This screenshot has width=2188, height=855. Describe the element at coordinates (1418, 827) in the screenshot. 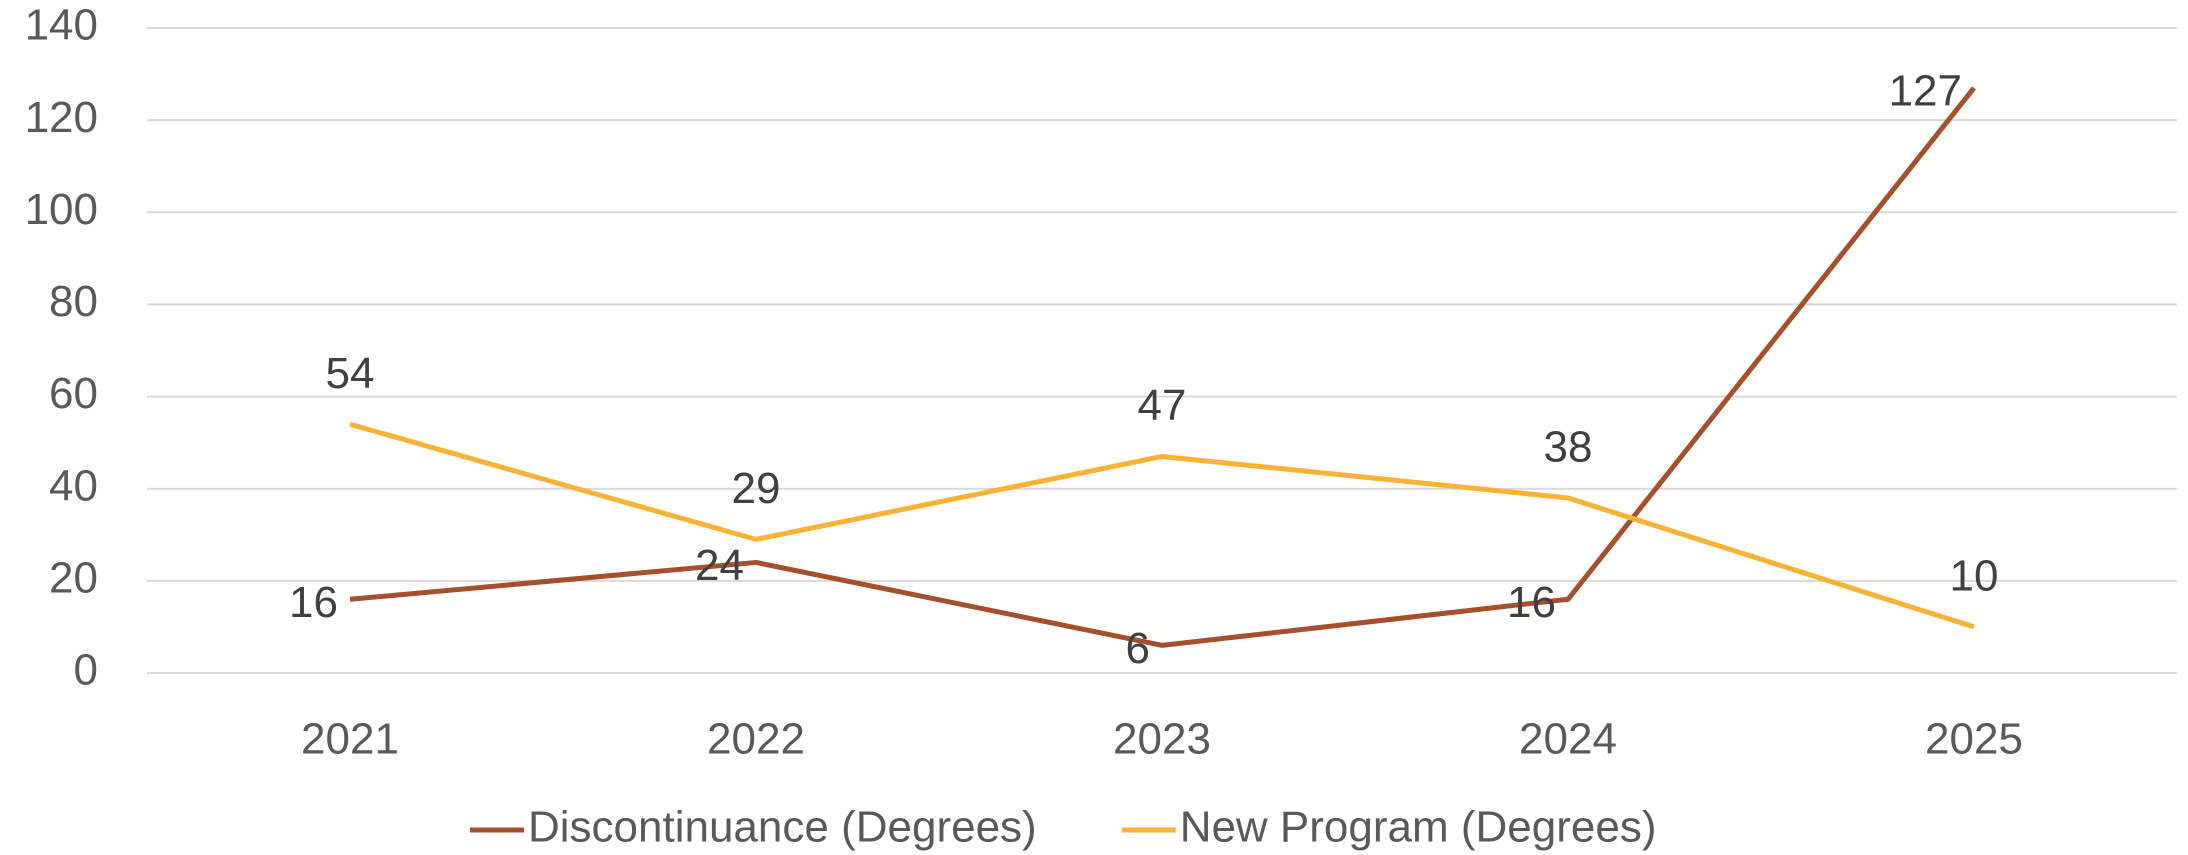

I see `legend-label: New Program (Degrees)` at that location.